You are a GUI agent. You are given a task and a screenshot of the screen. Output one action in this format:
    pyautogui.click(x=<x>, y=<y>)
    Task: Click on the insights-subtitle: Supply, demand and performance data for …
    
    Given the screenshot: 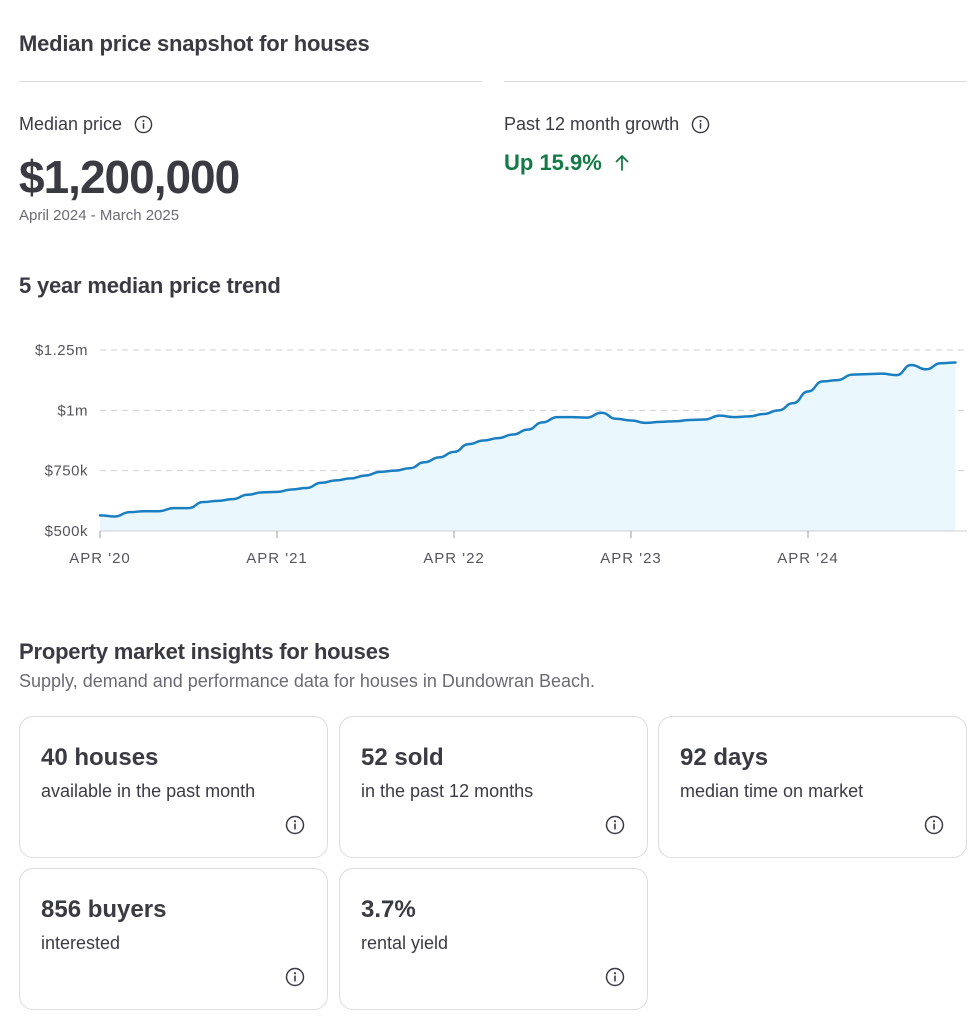 What is the action you would take?
    pyautogui.click(x=307, y=681)
    